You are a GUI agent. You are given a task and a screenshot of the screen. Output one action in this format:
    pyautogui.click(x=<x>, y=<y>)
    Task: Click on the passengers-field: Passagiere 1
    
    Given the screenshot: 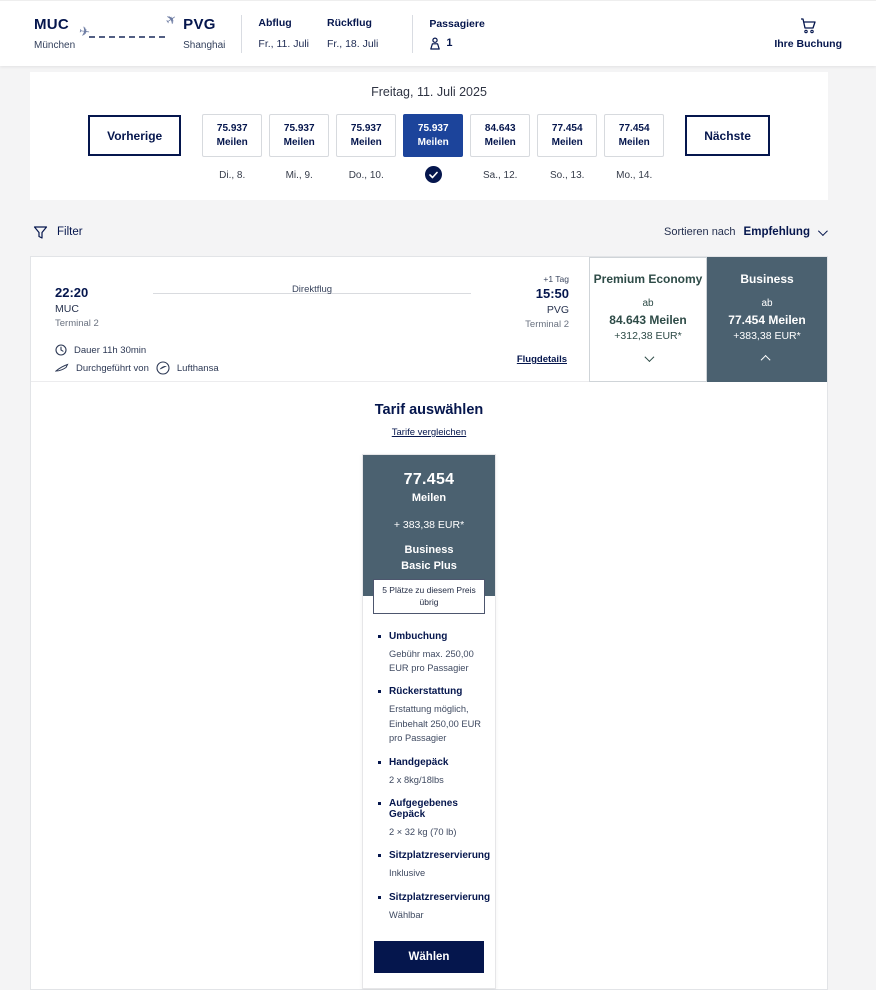 What is the action you would take?
    pyautogui.click(x=457, y=33)
    